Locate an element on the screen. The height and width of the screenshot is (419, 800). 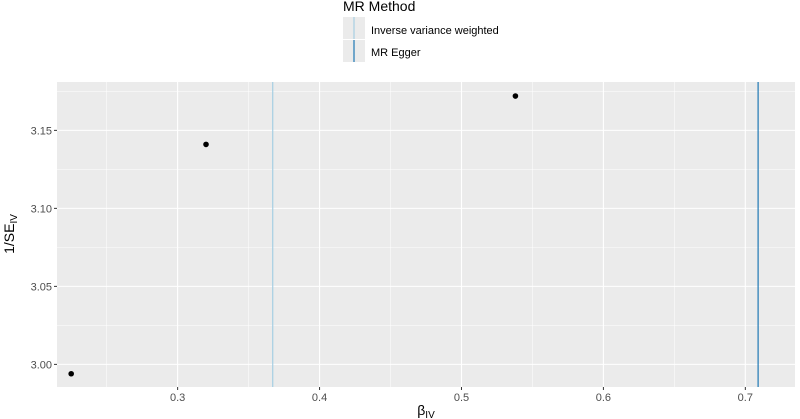
legend-item-ivw: Inverse variance weighted is located at coordinates (421, 28).